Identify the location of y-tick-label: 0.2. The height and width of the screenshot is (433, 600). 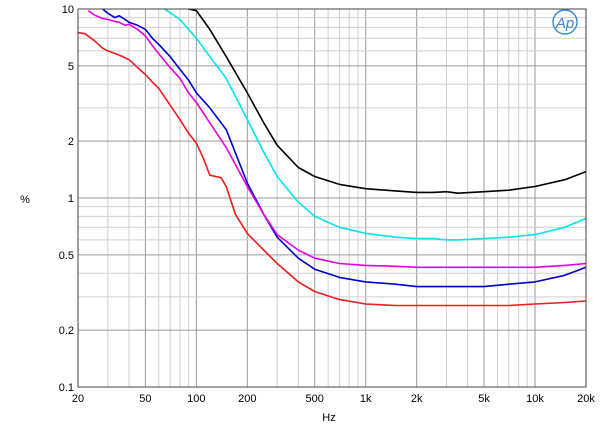
(66, 331).